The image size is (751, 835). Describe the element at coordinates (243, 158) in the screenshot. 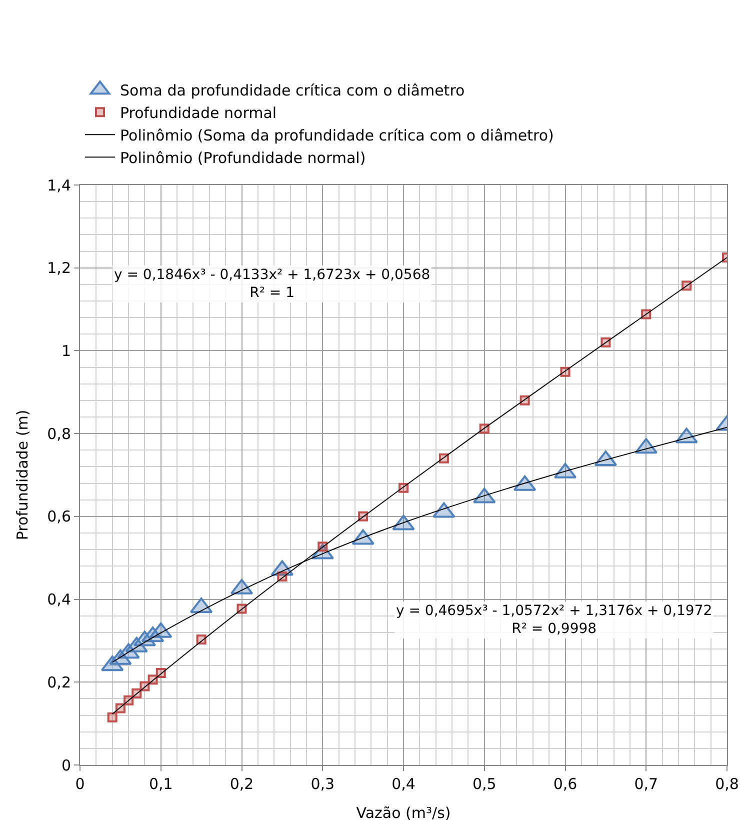

I see `legend-label: Polinômio (Profundidade normal)` at that location.